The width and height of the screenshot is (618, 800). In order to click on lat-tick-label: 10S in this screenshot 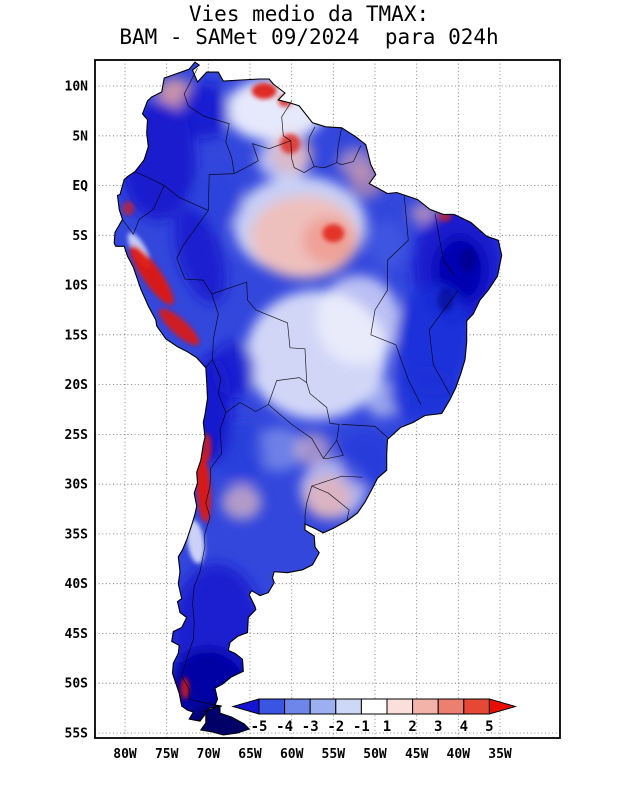, I will do `click(77, 286)`.